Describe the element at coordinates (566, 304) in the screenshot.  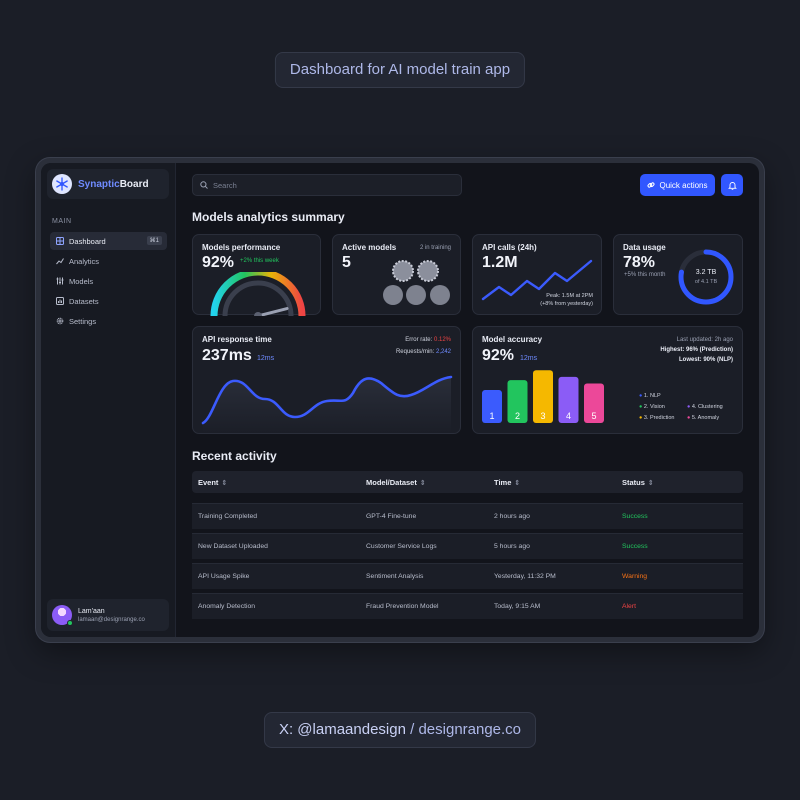
I see `peak-note: (+8% from yesterday)` at that location.